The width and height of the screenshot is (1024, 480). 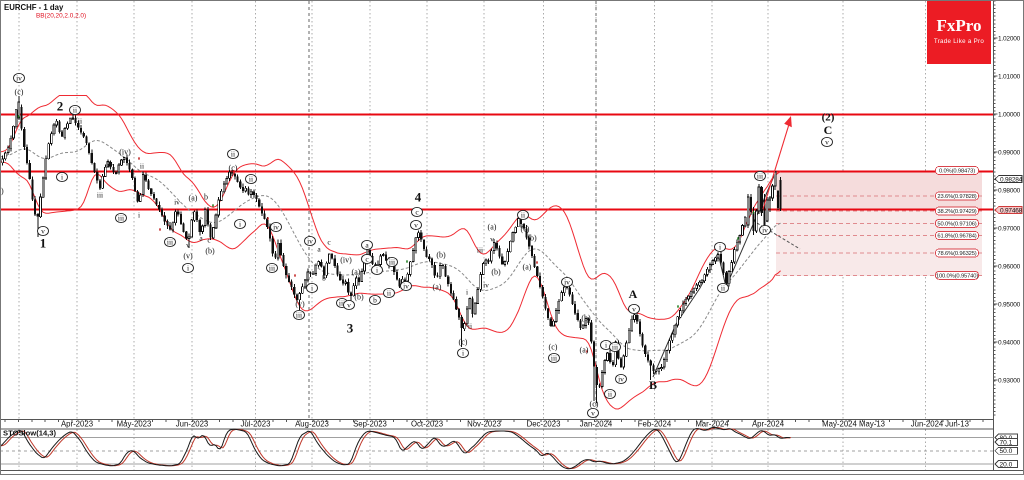 What do you see at coordinates (958, 25) in the screenshot?
I see `svg-text: FxPro` at bounding box center [958, 25].